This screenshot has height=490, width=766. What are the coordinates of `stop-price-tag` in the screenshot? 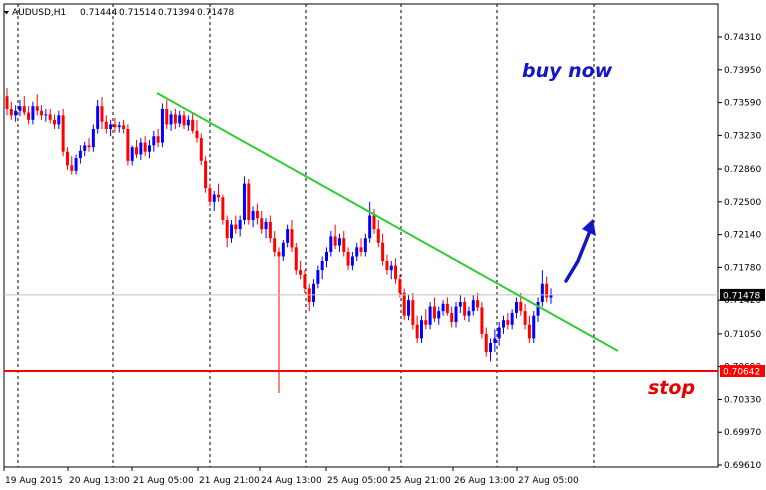 It's located at (742, 371).